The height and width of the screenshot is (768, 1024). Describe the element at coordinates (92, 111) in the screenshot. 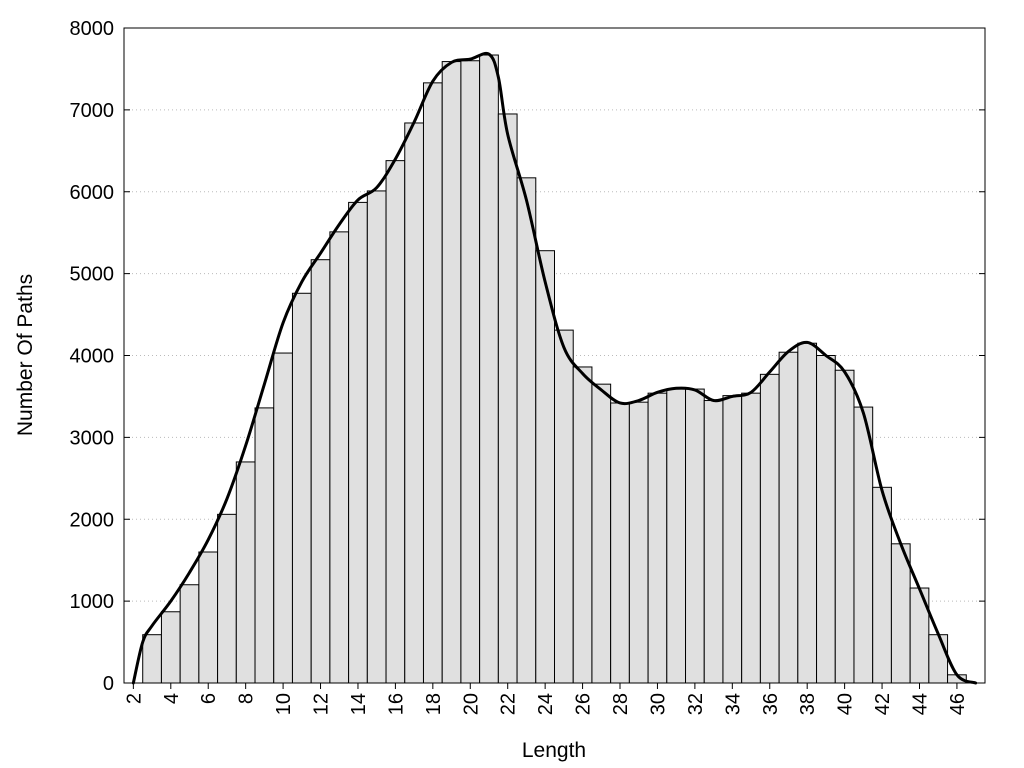

I see `y-tick-label-7000: 7000` at that location.